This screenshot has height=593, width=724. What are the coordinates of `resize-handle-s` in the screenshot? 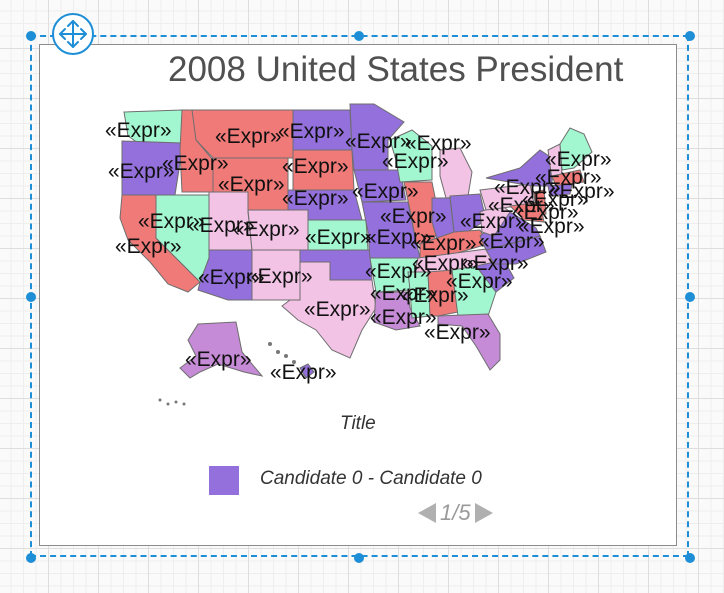 It's located at (359, 558).